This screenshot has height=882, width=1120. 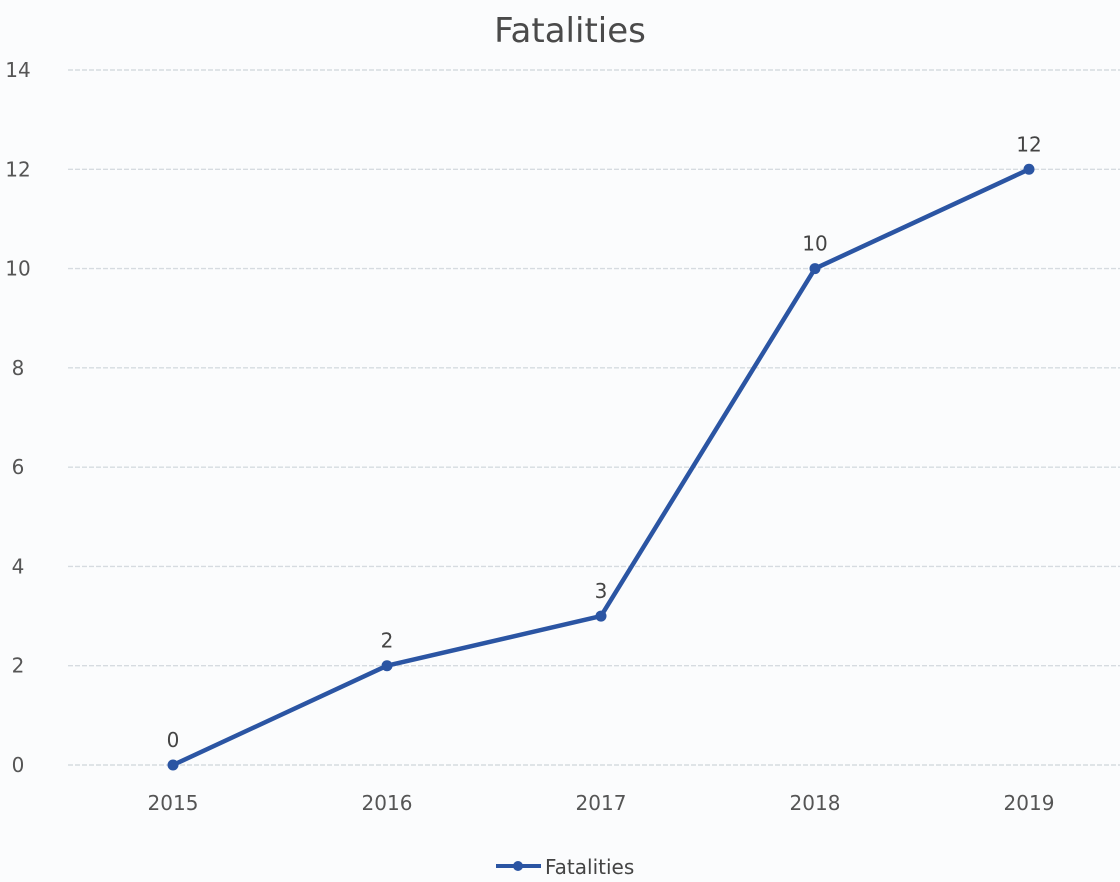 What do you see at coordinates (17, 70) in the screenshot?
I see `y-tick-label: 14` at bounding box center [17, 70].